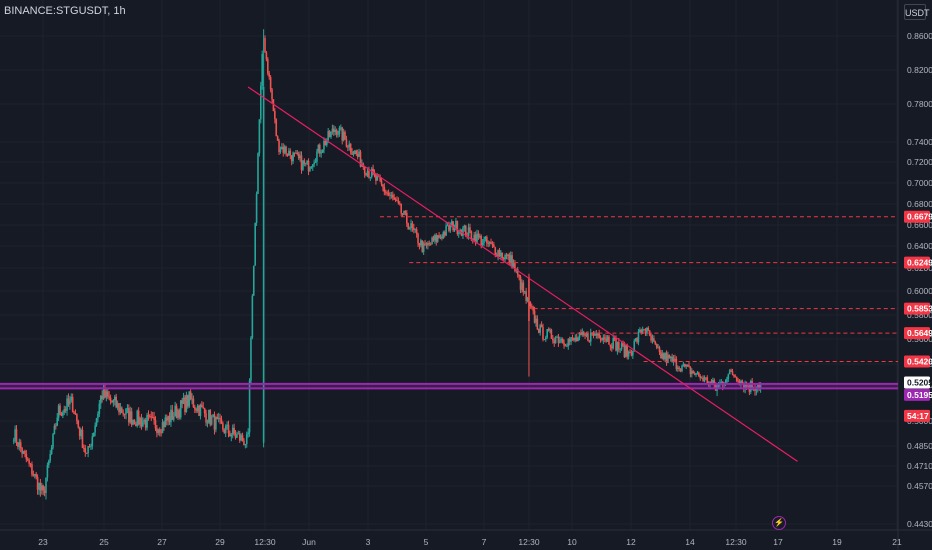 The image size is (932, 550). What do you see at coordinates (104, 542) in the screenshot?
I see `time-tick-label: 25` at bounding box center [104, 542].